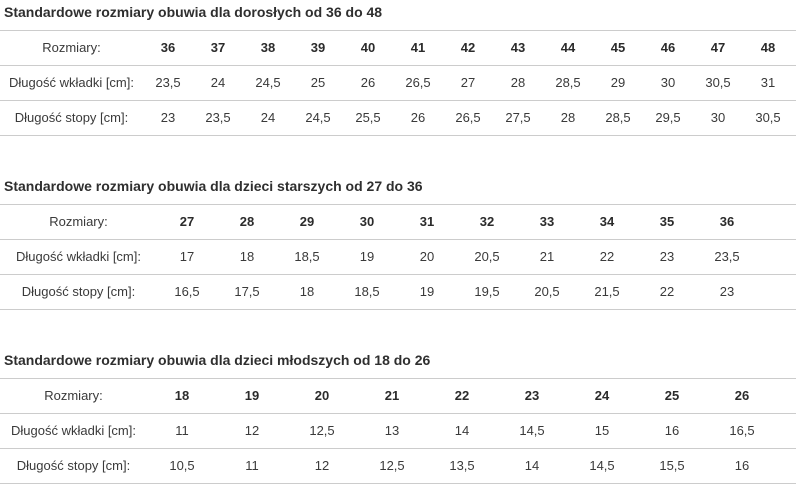 The height and width of the screenshot is (488, 796). I want to click on foot-length-value: 12, so click(322, 466).